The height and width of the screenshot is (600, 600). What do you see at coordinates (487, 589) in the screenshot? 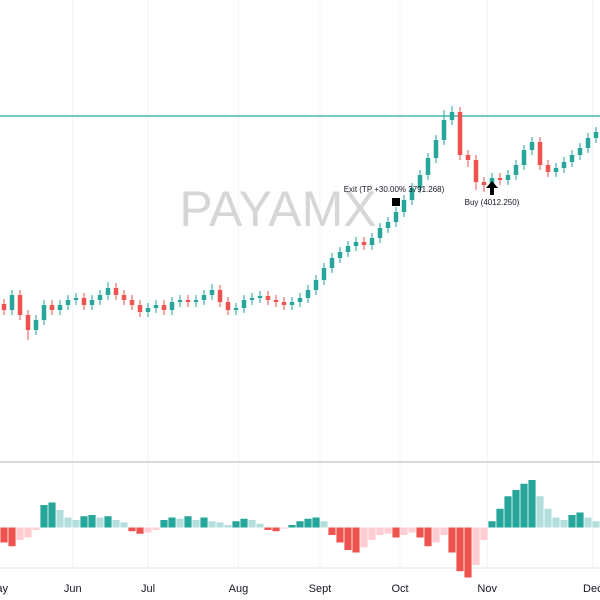
I see `x-tick-label: Nov` at bounding box center [487, 589].